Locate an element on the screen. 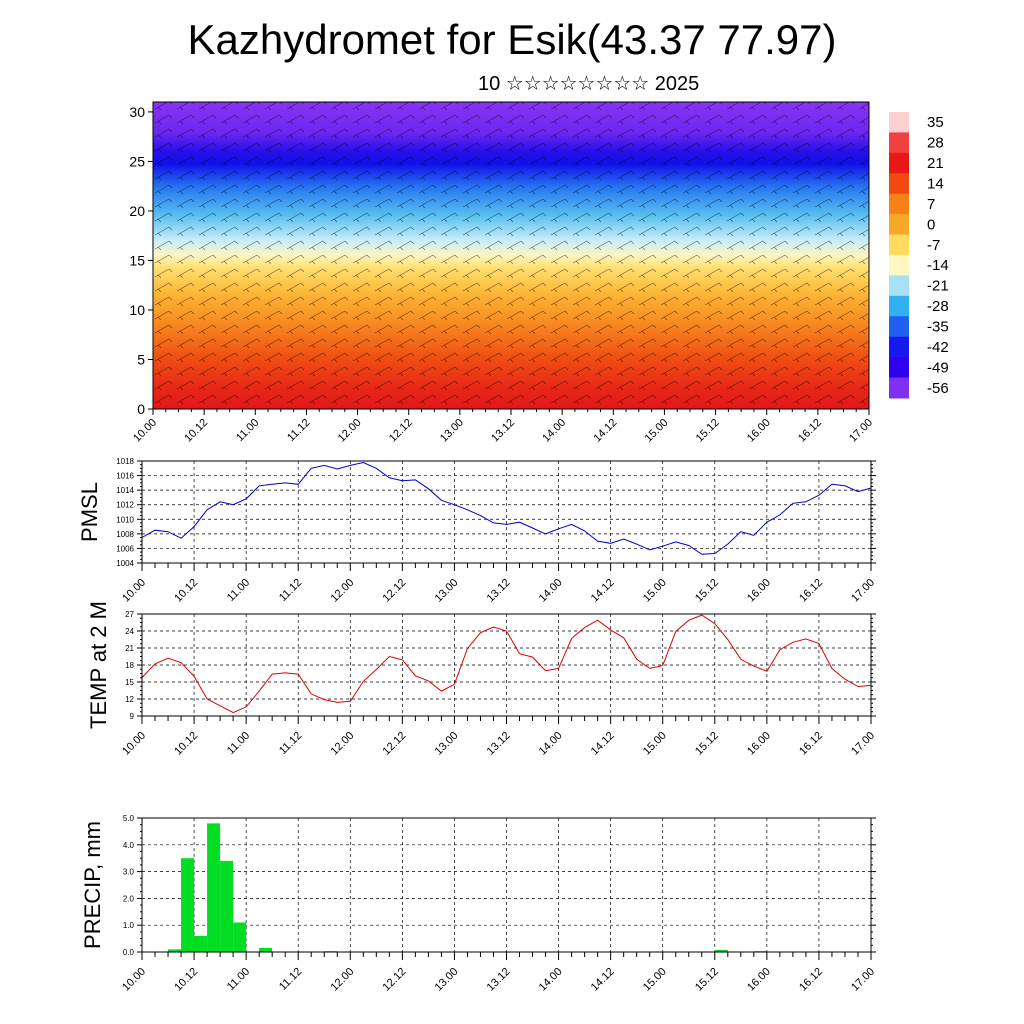 Image resolution: width=1024 pixels, height=1024 pixels. y-axis-label: PRECIP, mm is located at coordinates (92, 885).